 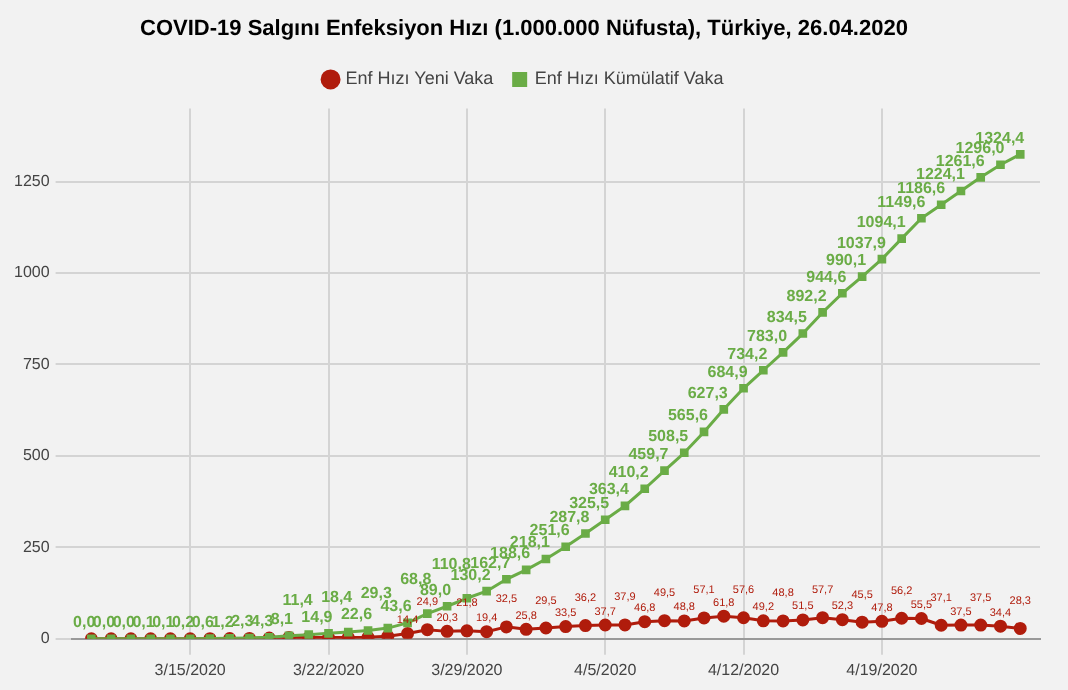 I want to click on data-label: 1037,9, so click(x=861, y=242).